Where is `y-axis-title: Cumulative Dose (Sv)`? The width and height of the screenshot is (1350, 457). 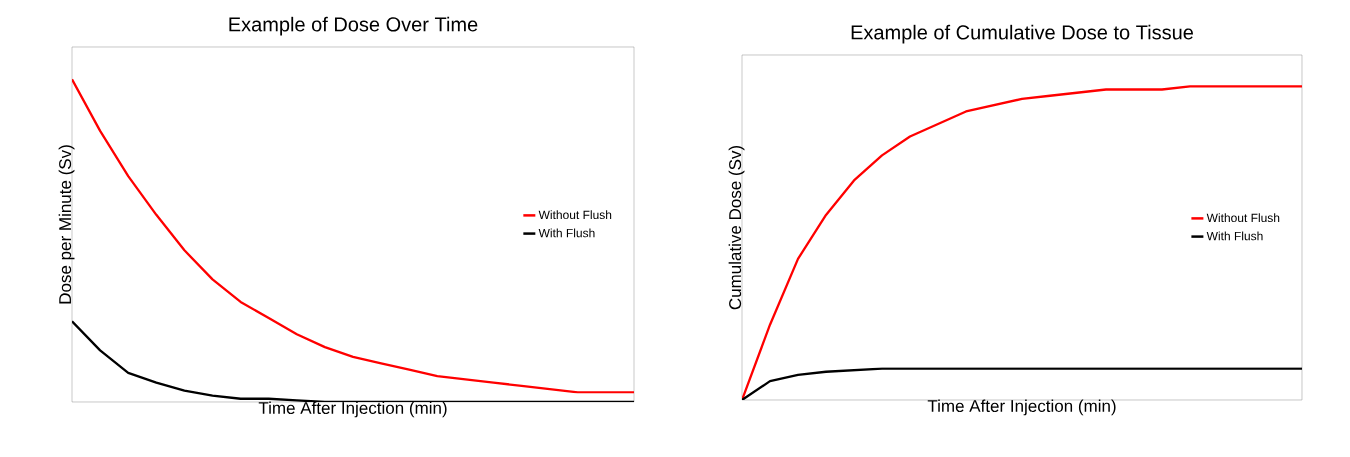
y-axis-title: Cumulative Dose (Sv) is located at coordinates (736, 227).